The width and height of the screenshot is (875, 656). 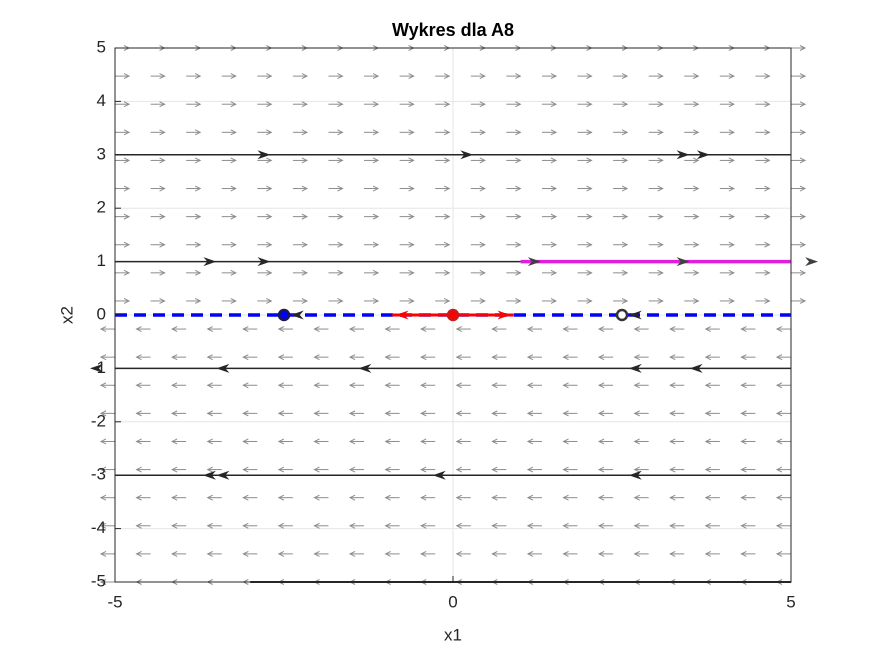 What do you see at coordinates (98, 580) in the screenshot?
I see `y-tick-label: -5` at bounding box center [98, 580].